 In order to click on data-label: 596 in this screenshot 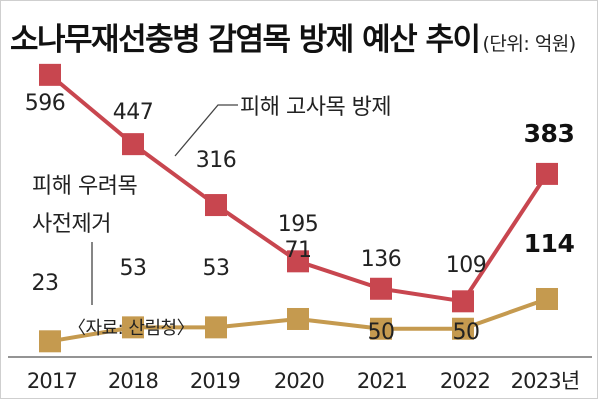, I will do `click(45, 103)`.